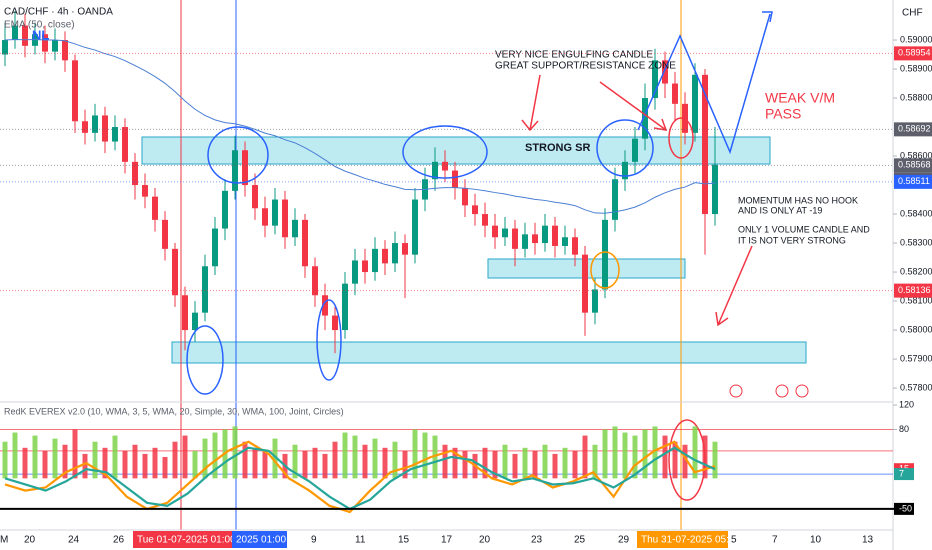 The width and height of the screenshot is (932, 550). What do you see at coordinates (904, 429) in the screenshot?
I see `y-tick-label: 80` at bounding box center [904, 429].